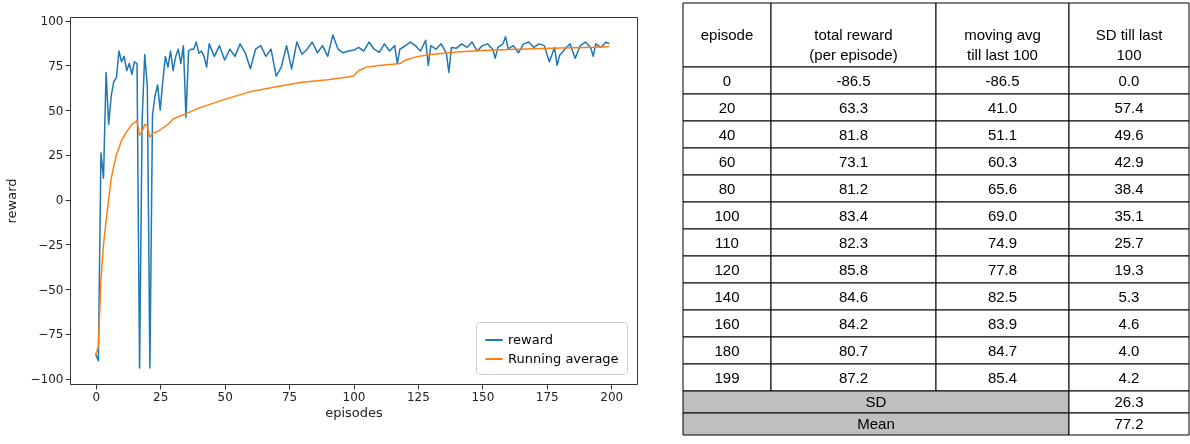  What do you see at coordinates (1002, 44) in the screenshot?
I see `text: moving avg till last 100` at bounding box center [1002, 44].